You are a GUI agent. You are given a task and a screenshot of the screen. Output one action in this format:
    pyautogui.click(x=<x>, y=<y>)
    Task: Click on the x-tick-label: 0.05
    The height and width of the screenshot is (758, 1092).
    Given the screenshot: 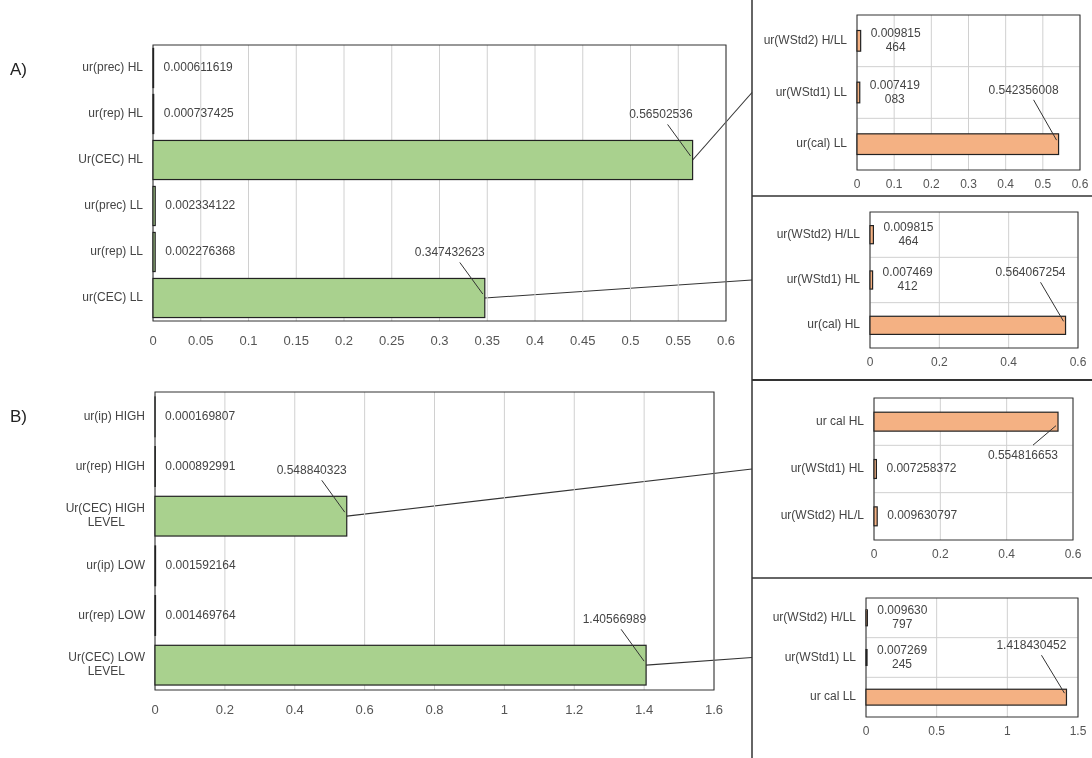 What is the action you would take?
    pyautogui.click(x=201, y=340)
    